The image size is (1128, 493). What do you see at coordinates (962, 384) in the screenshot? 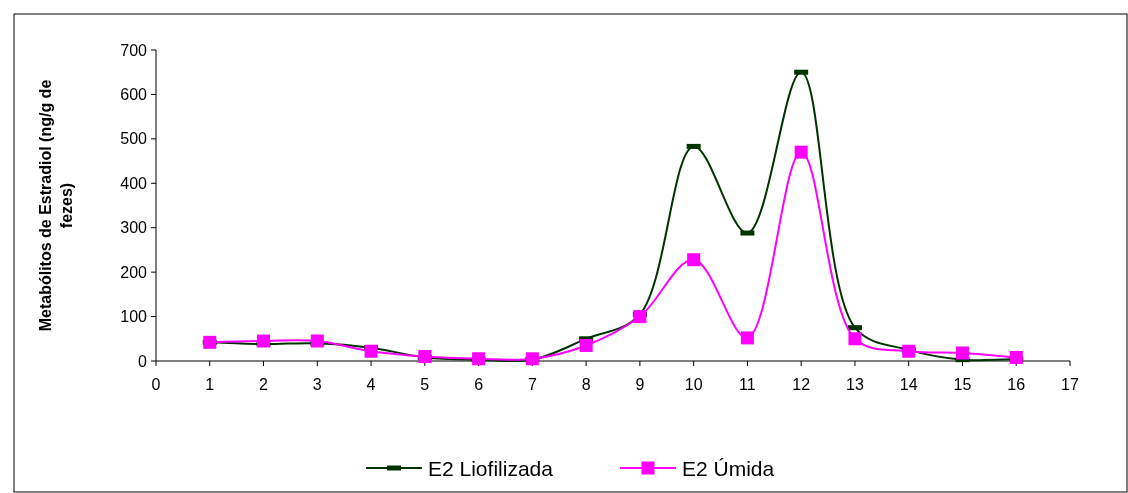
I see `x-tick-label: 15` at bounding box center [962, 384].